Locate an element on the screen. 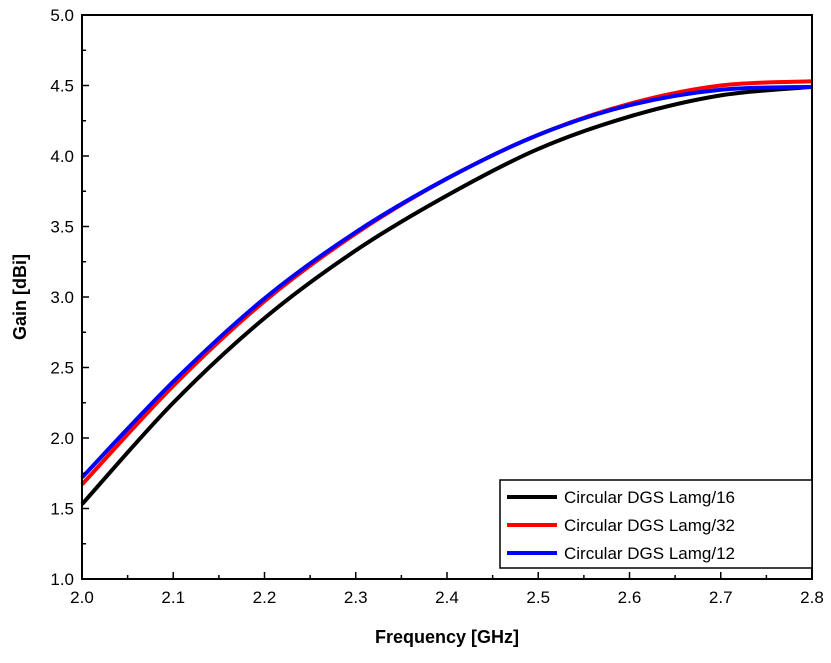 This screenshot has width=831, height=663. x-tick-label: 2.6 is located at coordinates (630, 597).